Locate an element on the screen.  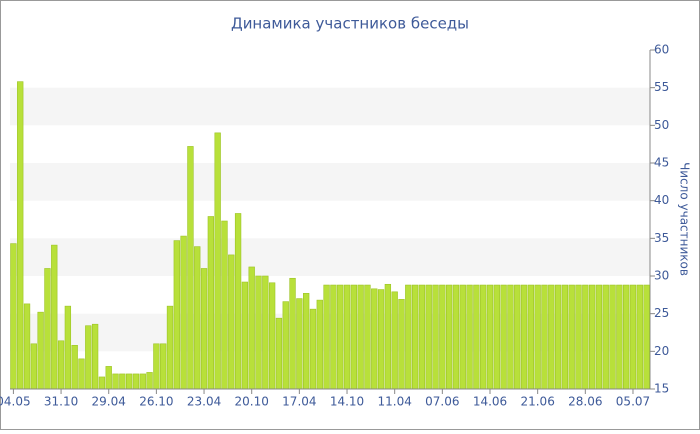
y-tick-label: 55 is located at coordinates (661, 87).